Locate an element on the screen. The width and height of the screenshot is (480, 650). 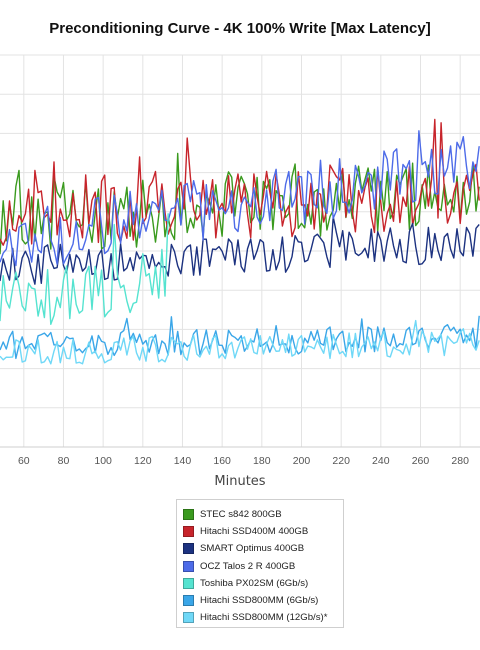
x-tick-label: 160 is located at coordinates (222, 461).